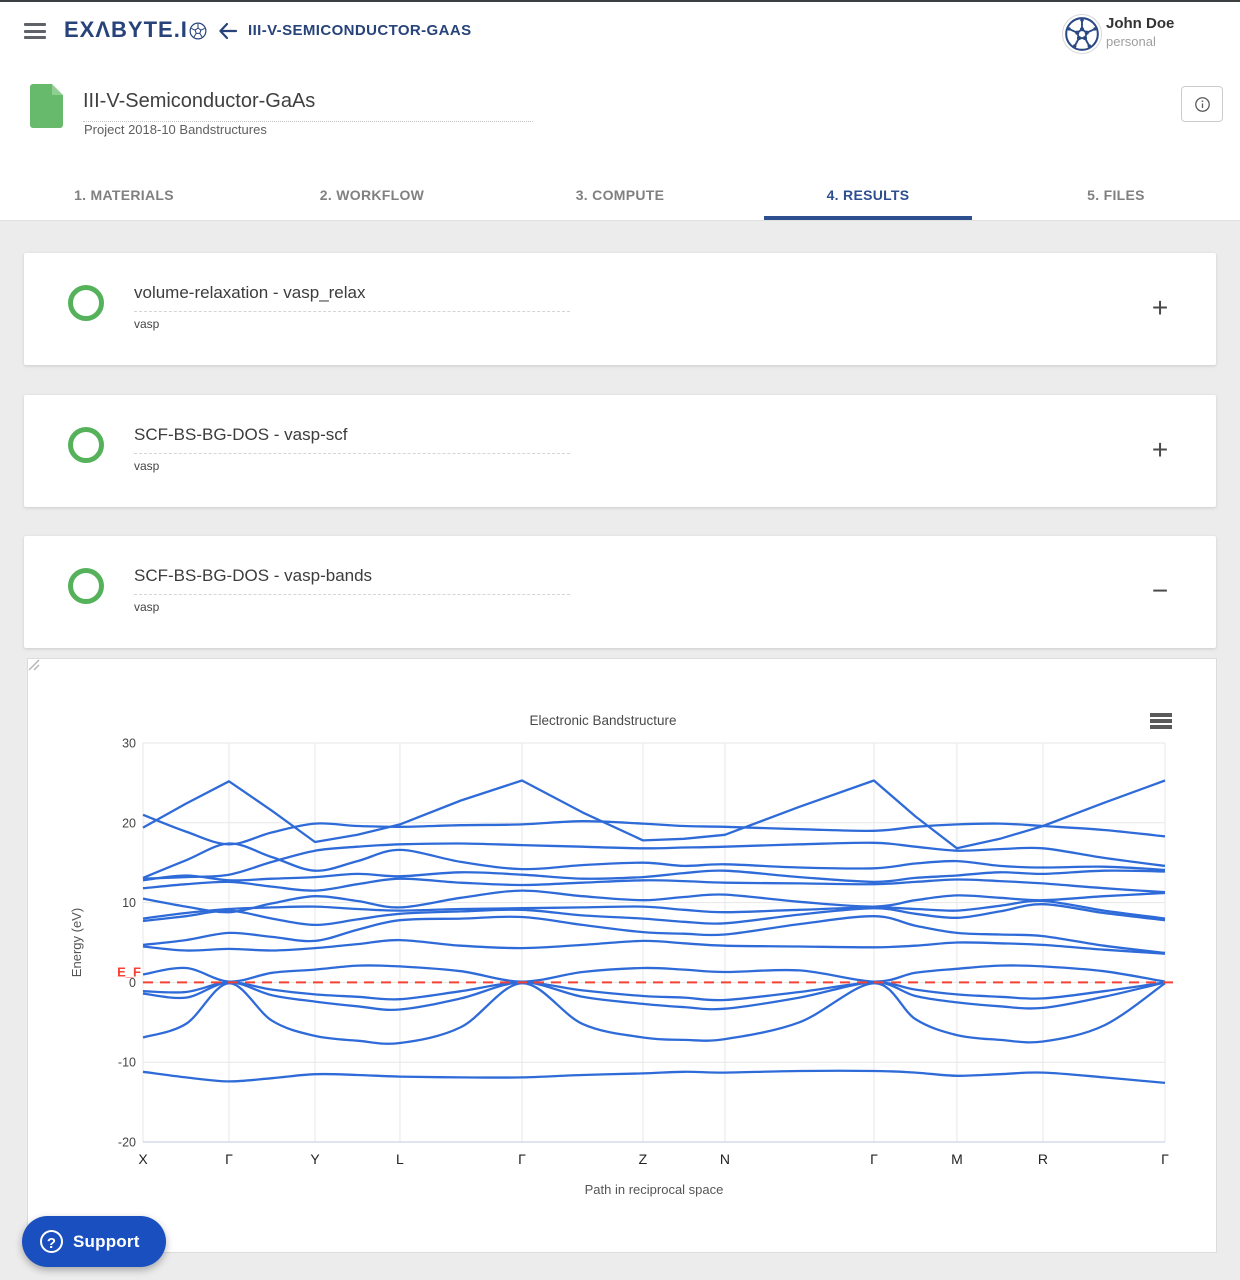 This screenshot has height=1280, width=1240. I want to click on x-tick-label: L, so click(400, 1159).